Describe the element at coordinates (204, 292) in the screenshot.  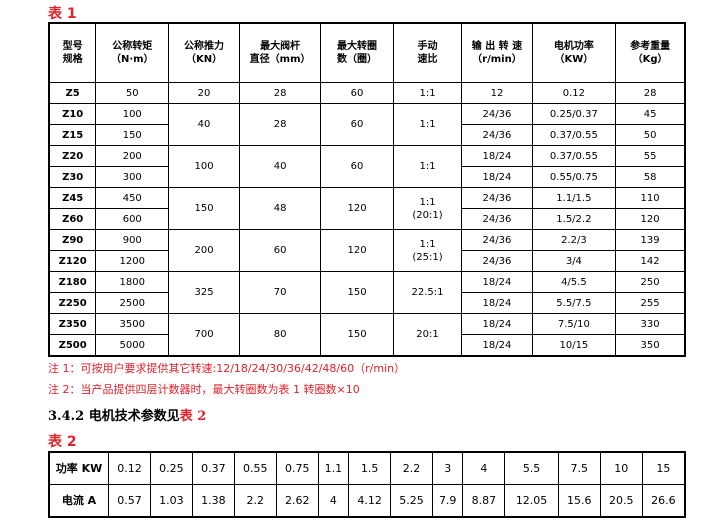
I see `table-cell: 325` at that location.